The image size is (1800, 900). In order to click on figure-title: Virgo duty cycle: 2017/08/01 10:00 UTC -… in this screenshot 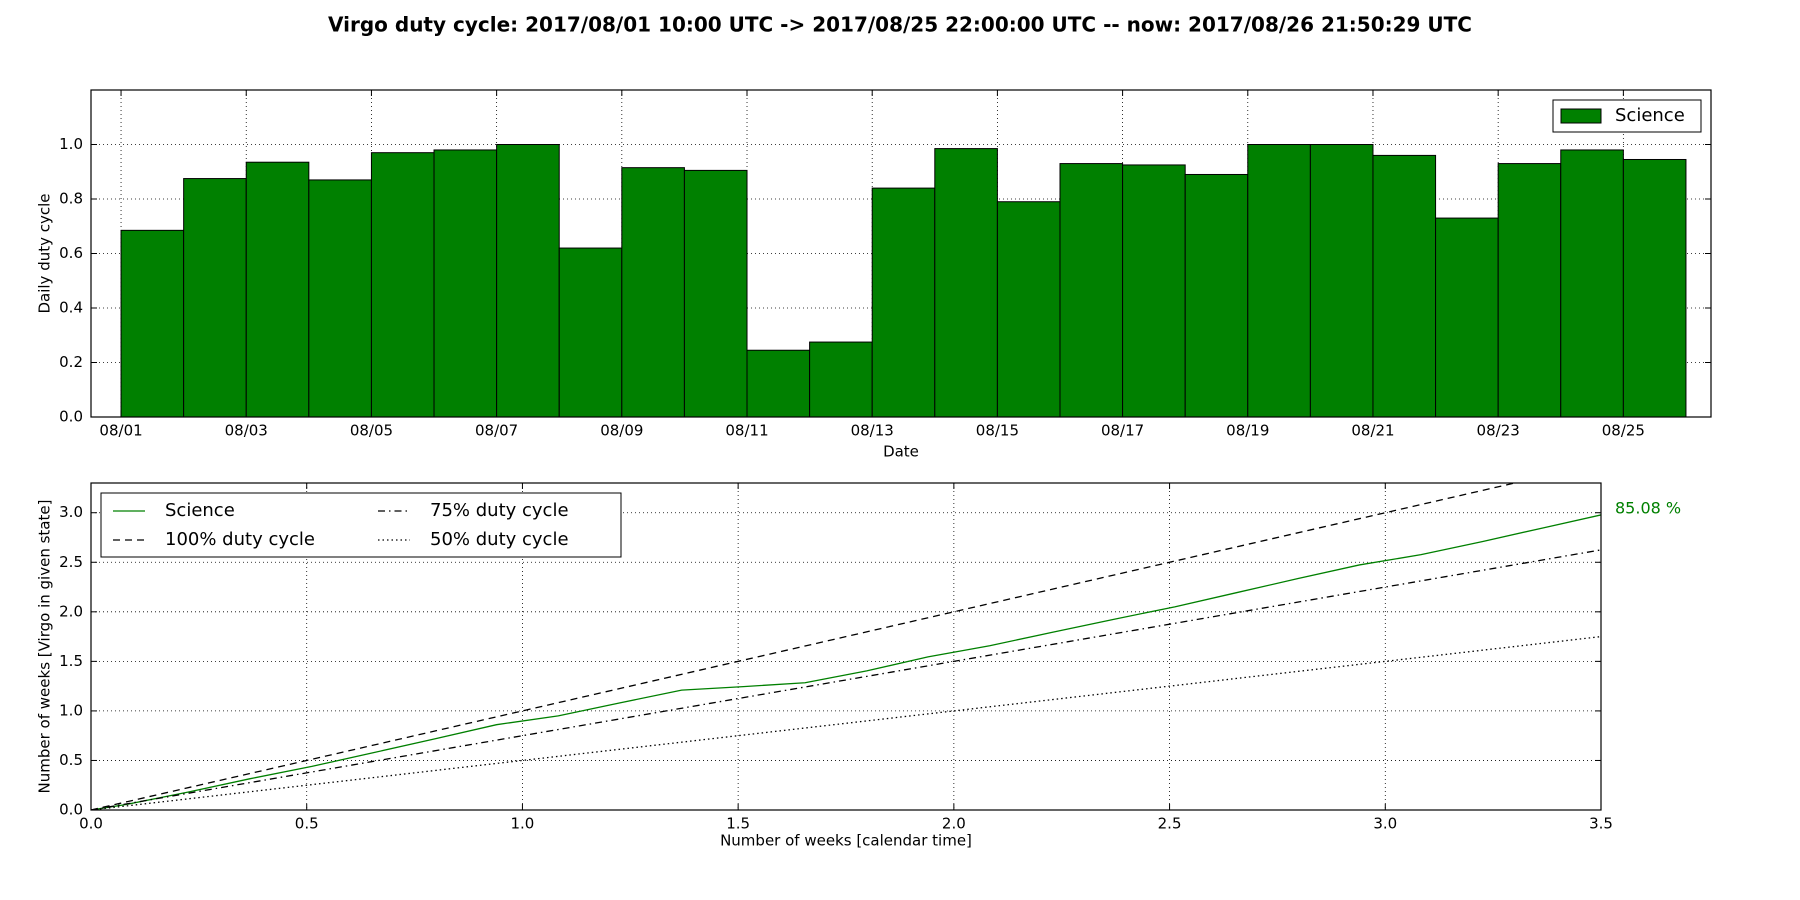, I will do `click(900, 25)`.